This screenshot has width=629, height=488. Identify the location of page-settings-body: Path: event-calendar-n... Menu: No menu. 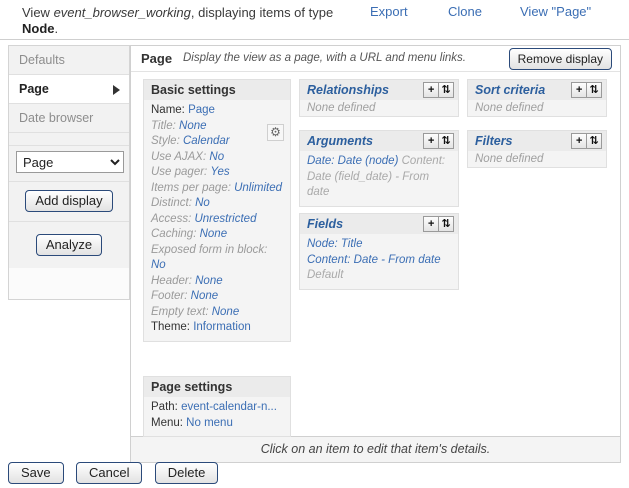
(217, 416).